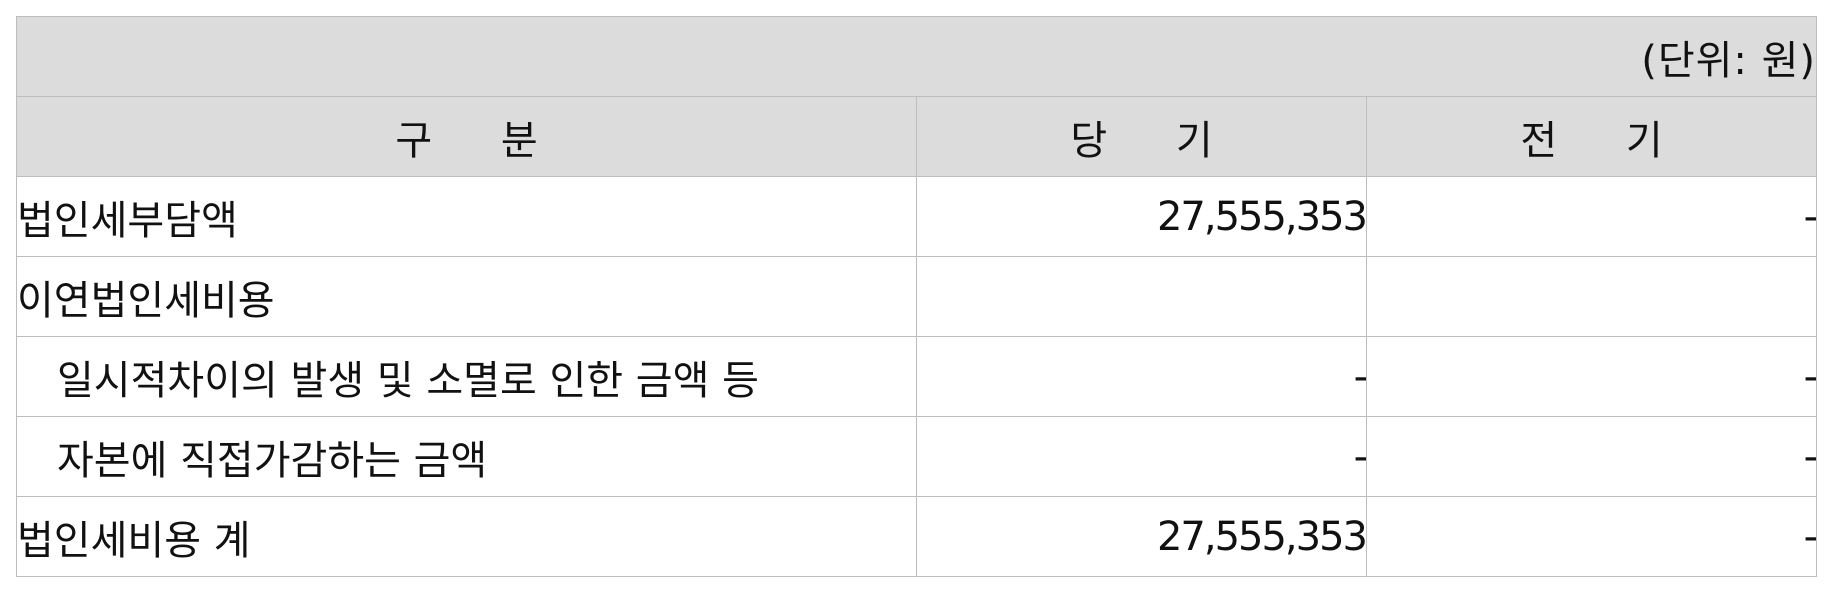 Image resolution: width=1833 pixels, height=598 pixels. I want to click on table-row: 일시적차이의 발생 및 소멸로 인한 금액 등 - -, so click(917, 376).